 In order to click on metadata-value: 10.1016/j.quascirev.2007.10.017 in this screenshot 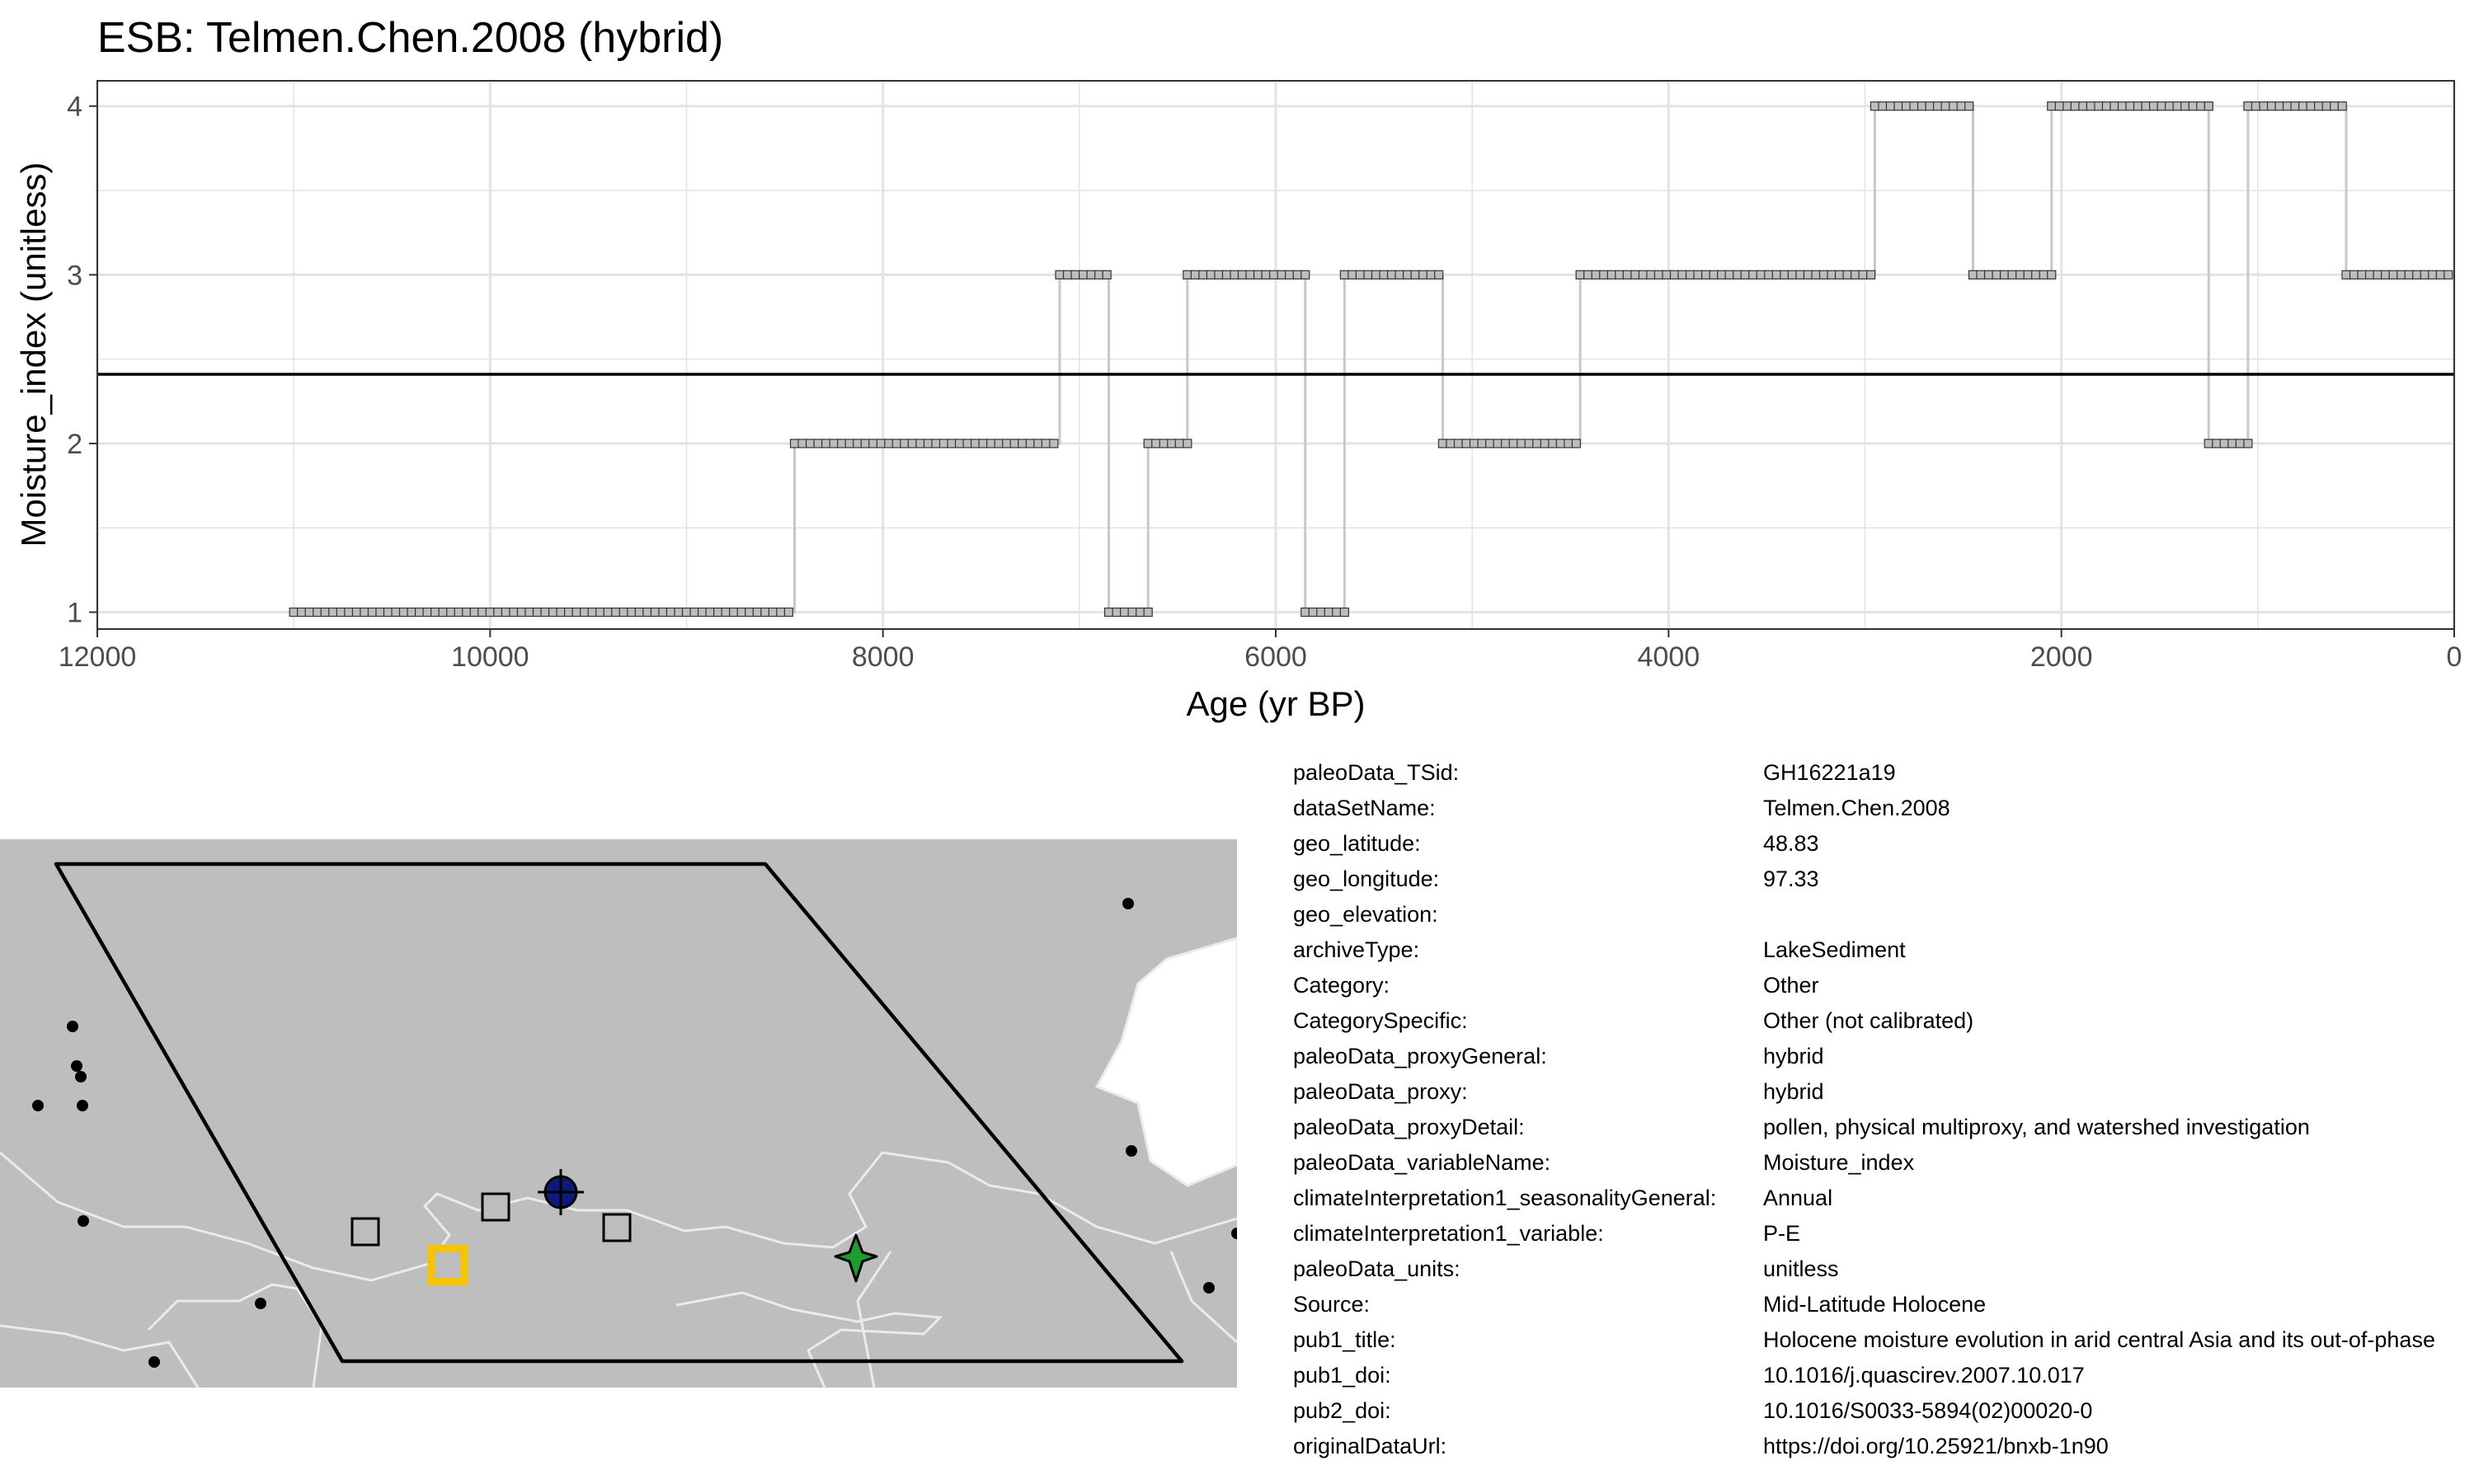, I will do `click(1924, 1375)`.